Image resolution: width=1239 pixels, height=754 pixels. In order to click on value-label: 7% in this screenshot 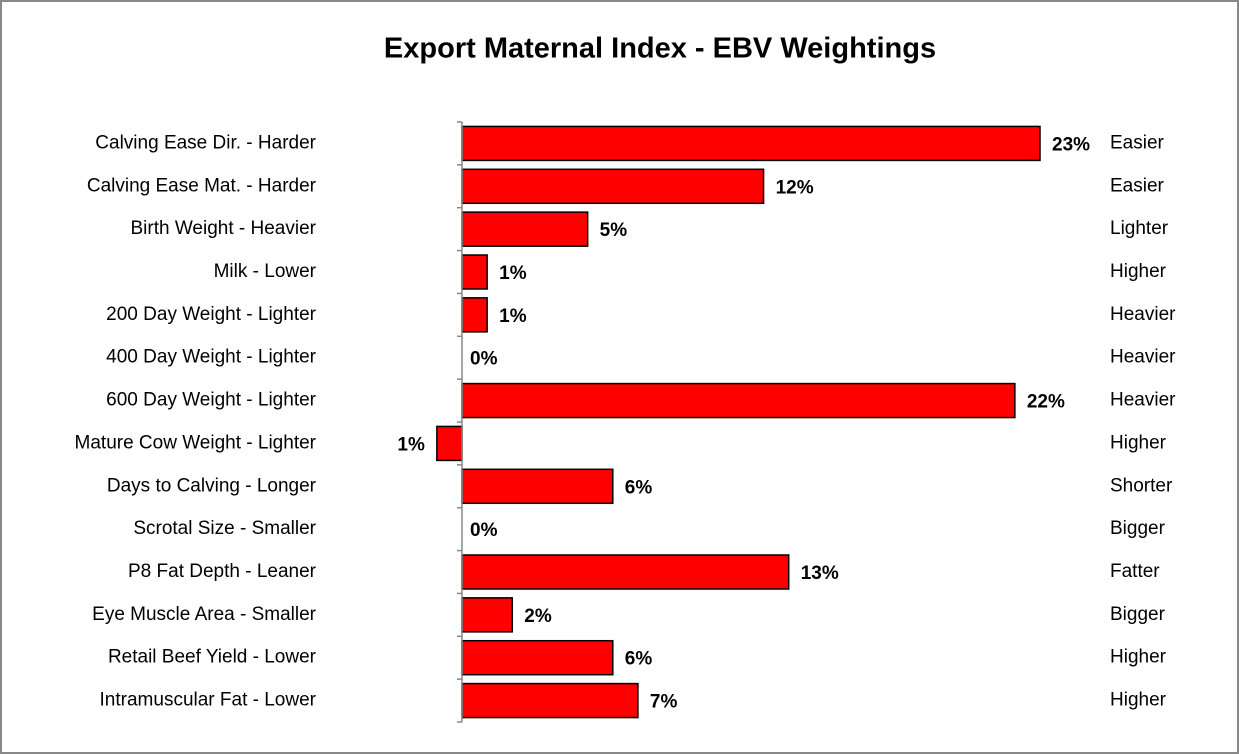, I will do `click(664, 702)`.